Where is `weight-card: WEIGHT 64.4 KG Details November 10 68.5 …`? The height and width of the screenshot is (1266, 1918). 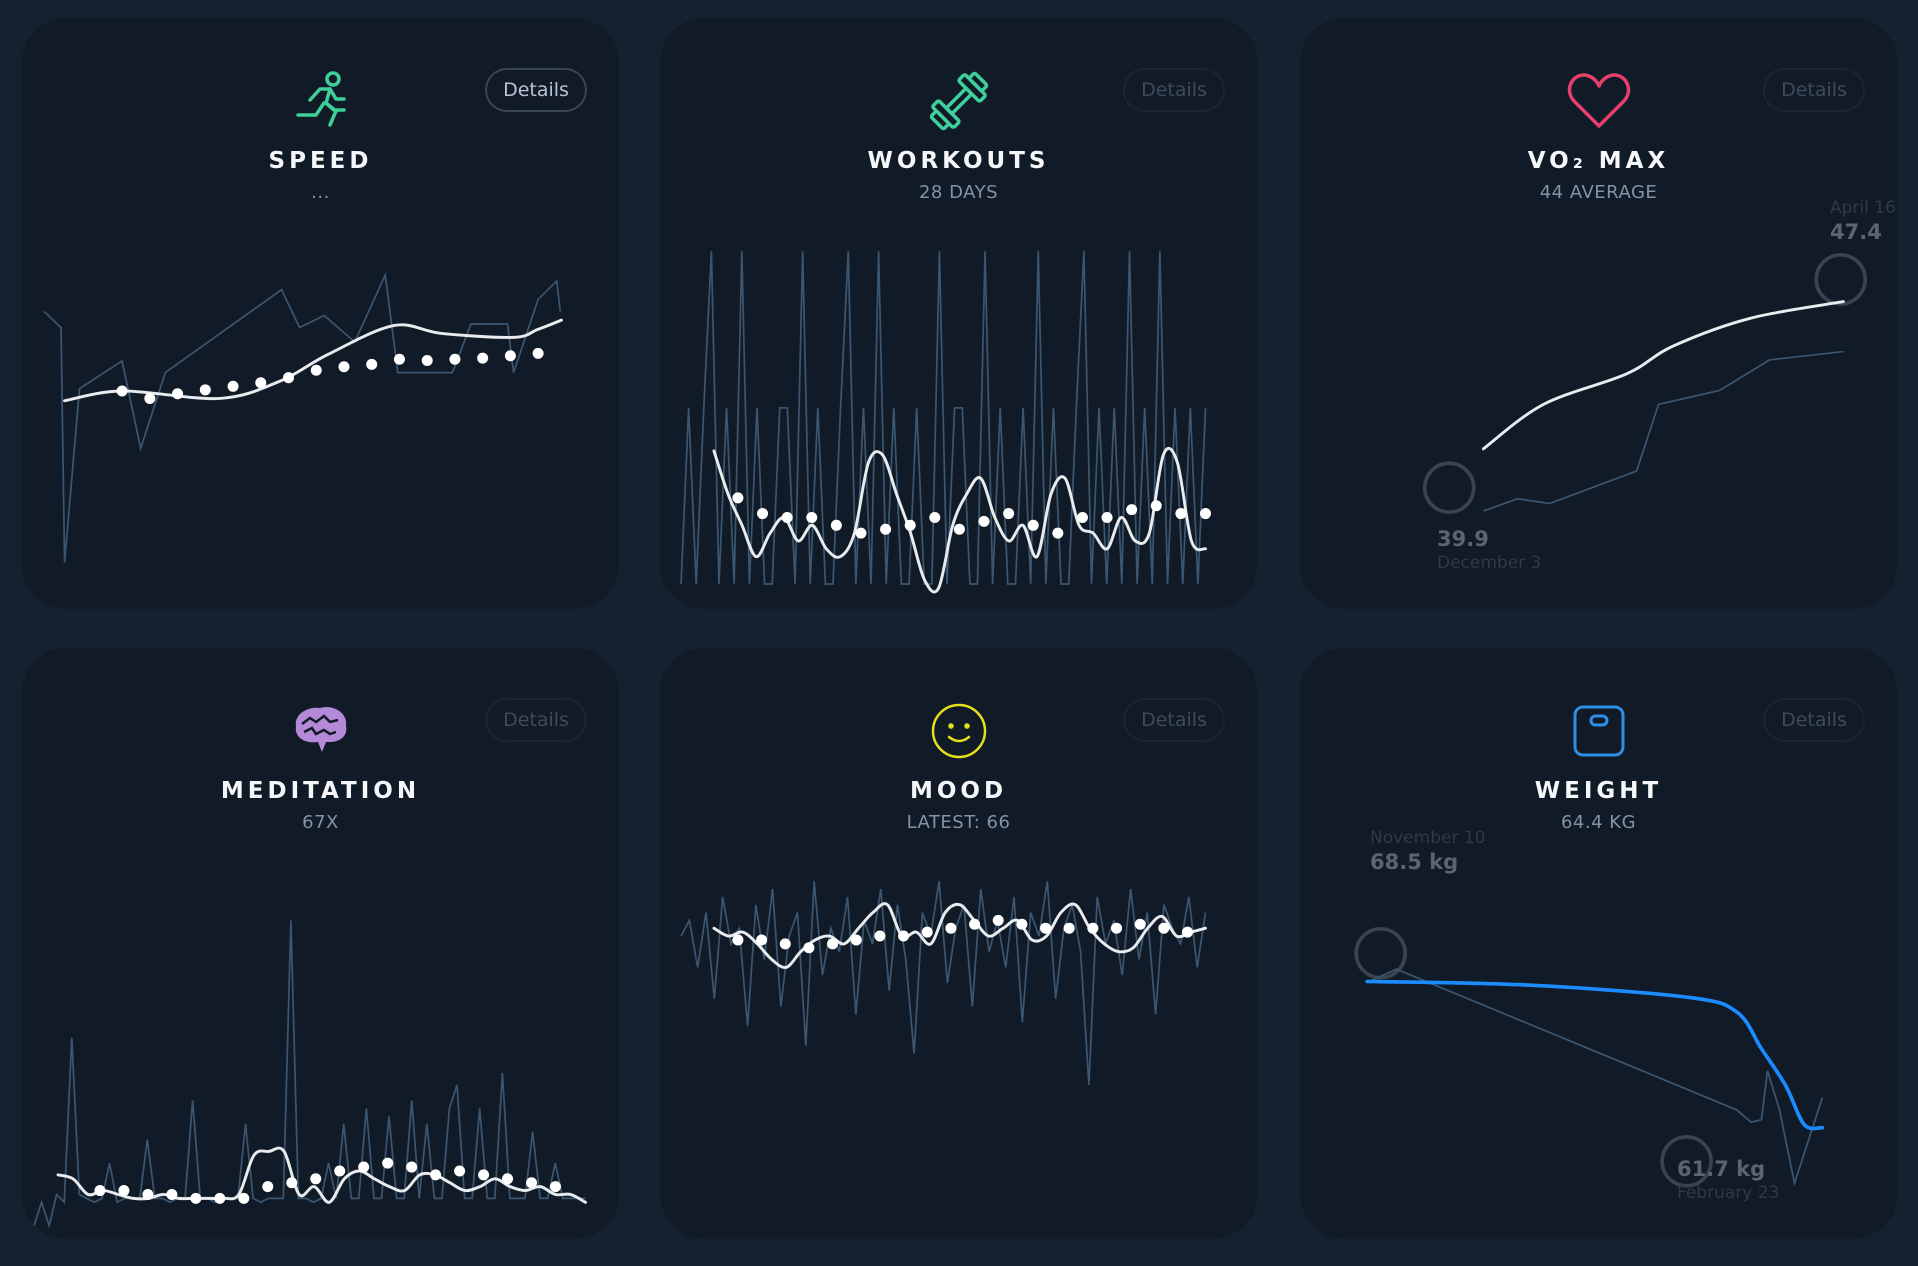 weight-card: WEIGHT 64.4 KG Details November 10 68.5 … is located at coordinates (1598, 943).